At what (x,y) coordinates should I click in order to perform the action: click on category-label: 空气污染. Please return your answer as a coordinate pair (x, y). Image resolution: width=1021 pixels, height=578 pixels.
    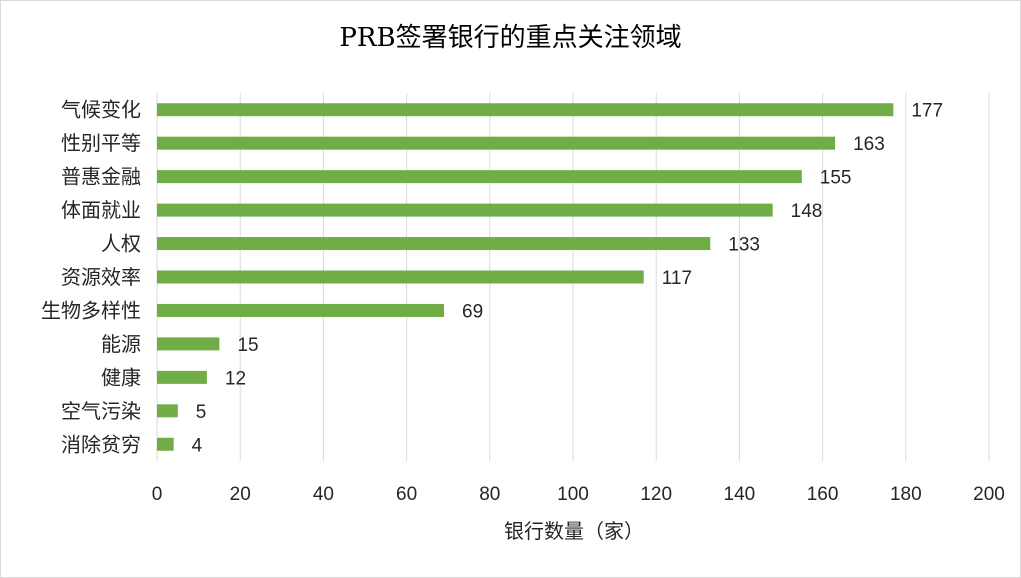
    Looking at the image, I should click on (101, 411).